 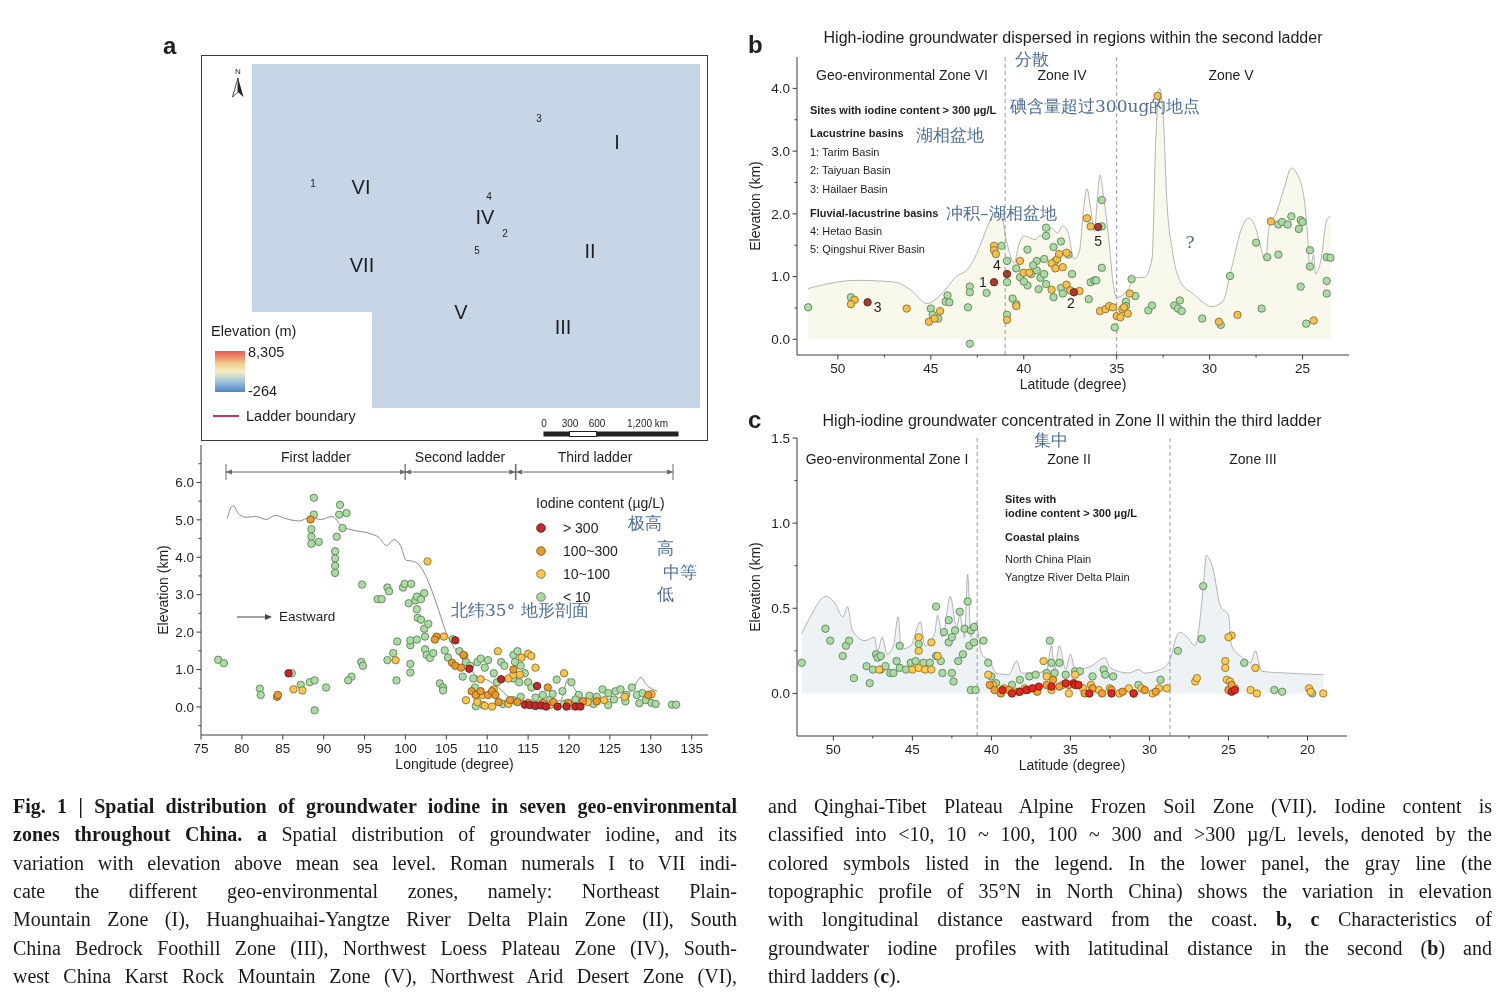 I want to click on text: II, so click(x=590, y=251).